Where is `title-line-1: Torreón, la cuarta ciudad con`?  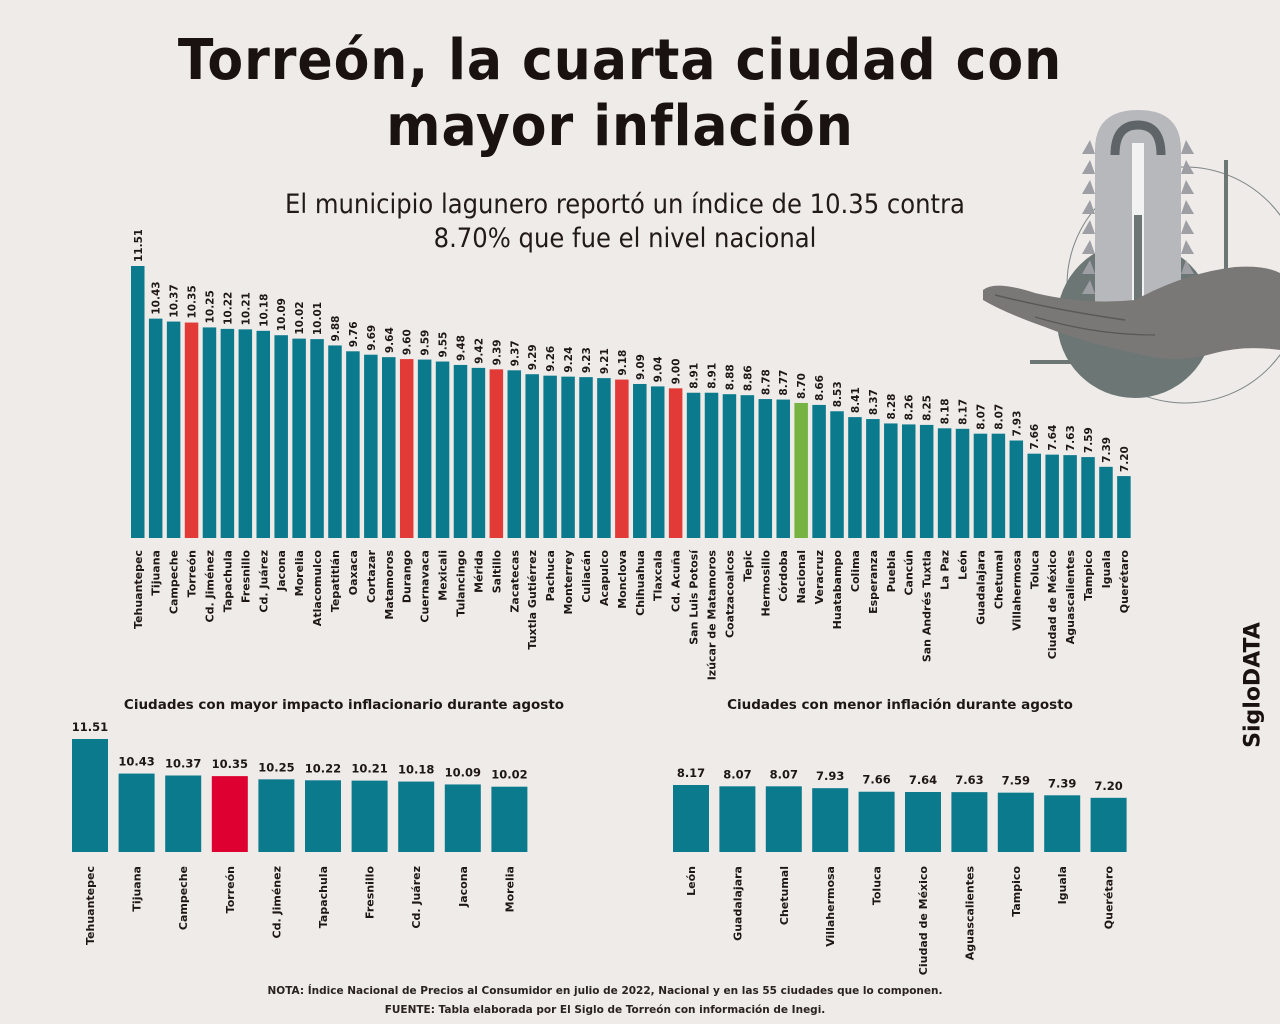 title-line-1: Torreón, la cuarta ciudad con is located at coordinates (620, 60).